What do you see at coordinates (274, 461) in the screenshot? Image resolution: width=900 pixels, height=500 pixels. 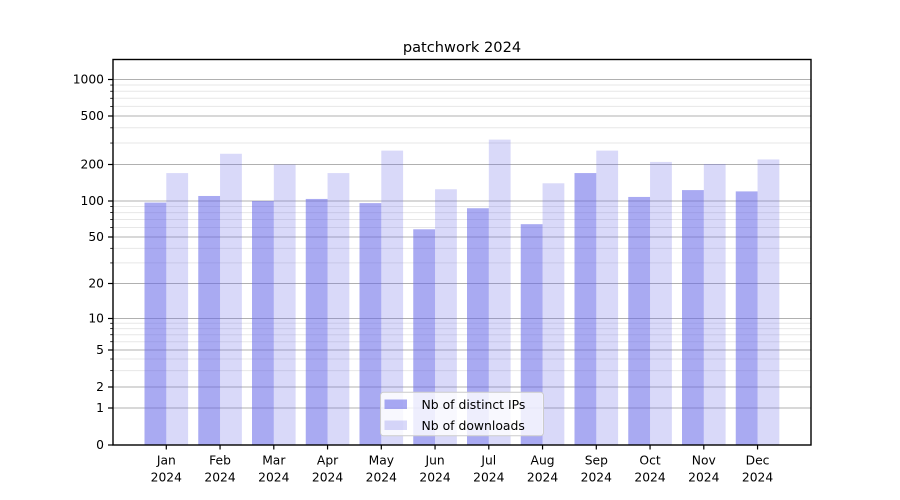 I see `x-tick-label-month: Mar` at bounding box center [274, 461].